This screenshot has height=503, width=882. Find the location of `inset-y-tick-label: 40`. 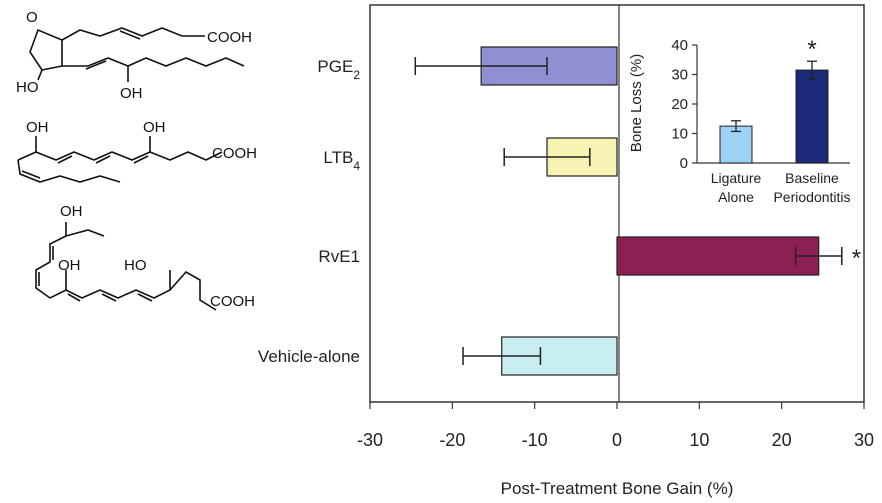

inset-y-tick-label: 40 is located at coordinates (679, 45).